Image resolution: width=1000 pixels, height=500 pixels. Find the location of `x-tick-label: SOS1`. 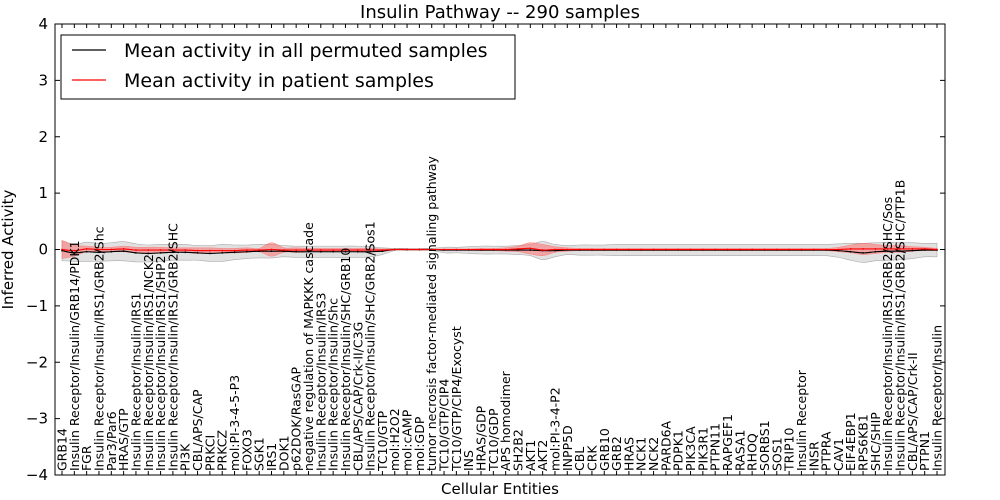

x-tick-label: SOS1 is located at coordinates (776, 454).